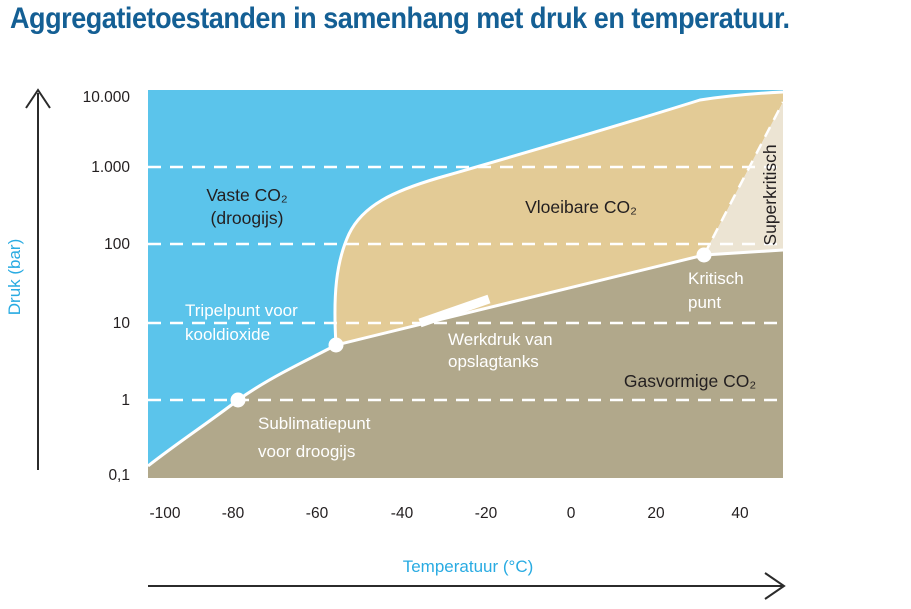 Image resolution: width=911 pixels, height=609 pixels. Describe the element at coordinates (449, 513) in the screenshot. I see `x-tick-labels: -100 -80 -60 -40 -20 0 20 40` at that location.